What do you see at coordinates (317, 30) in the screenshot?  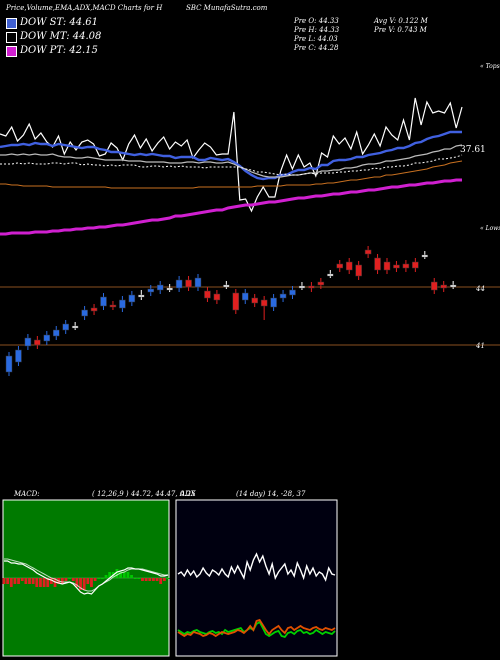 I see `ohlc-high: Pre H: 44.33` at bounding box center [317, 30].